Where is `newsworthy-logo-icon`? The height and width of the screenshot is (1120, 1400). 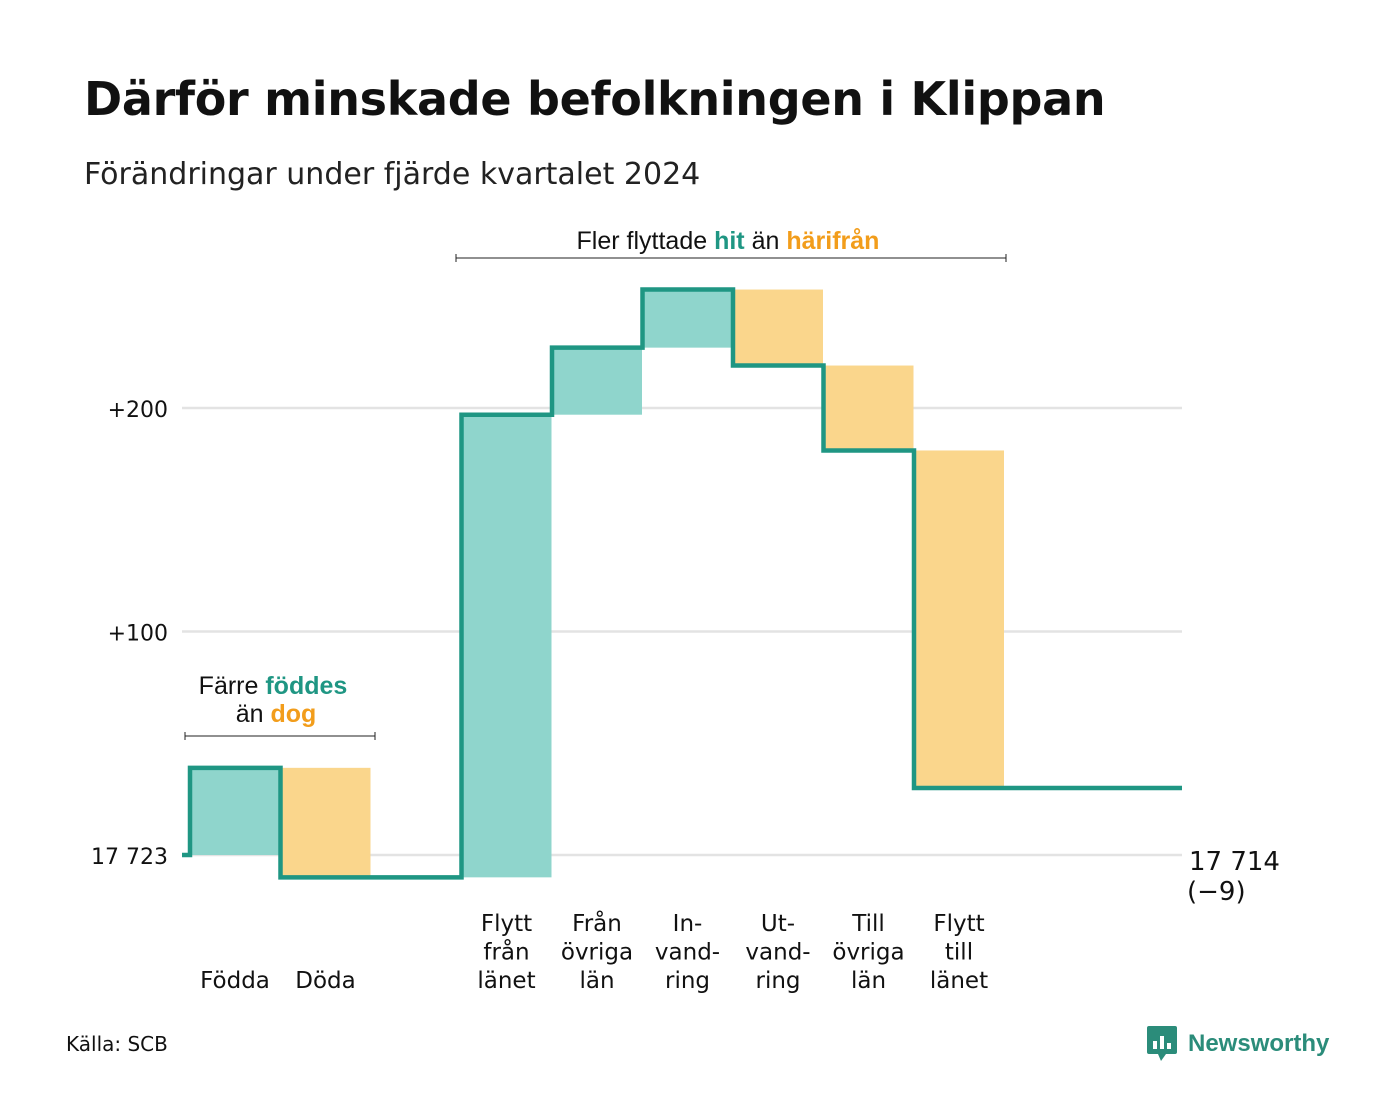 newsworthy-logo-icon is located at coordinates (1162, 1043).